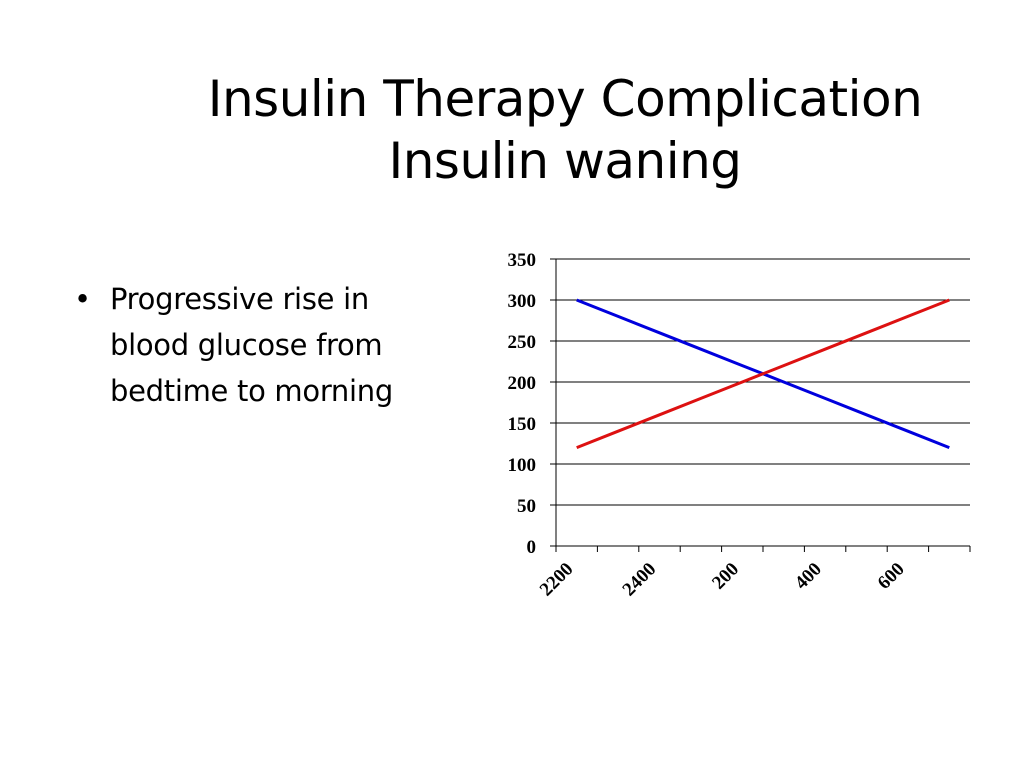  What do you see at coordinates (522, 404) in the screenshot?
I see `y-tick-labels: 0 50 100 150 200 250 300 350` at bounding box center [522, 404].